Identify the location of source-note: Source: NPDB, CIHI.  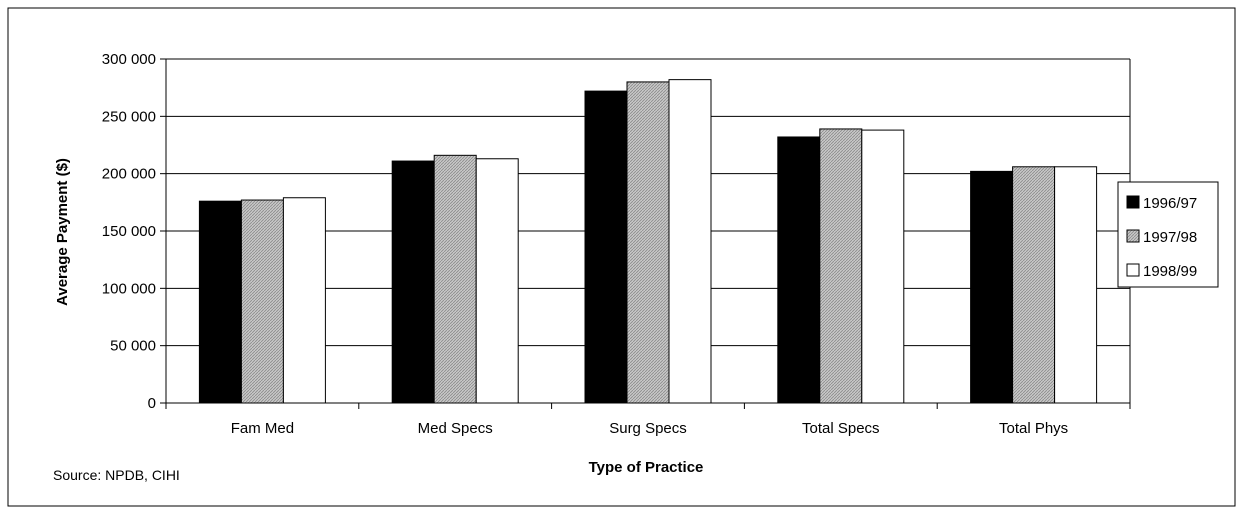
(116, 475).